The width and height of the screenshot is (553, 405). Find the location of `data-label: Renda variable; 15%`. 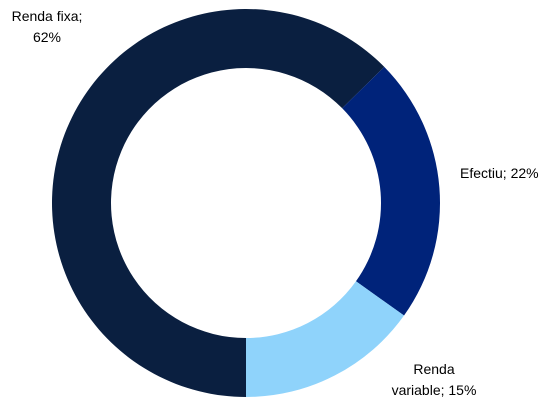

data-label: Renda variable; 15% is located at coordinates (434, 379).